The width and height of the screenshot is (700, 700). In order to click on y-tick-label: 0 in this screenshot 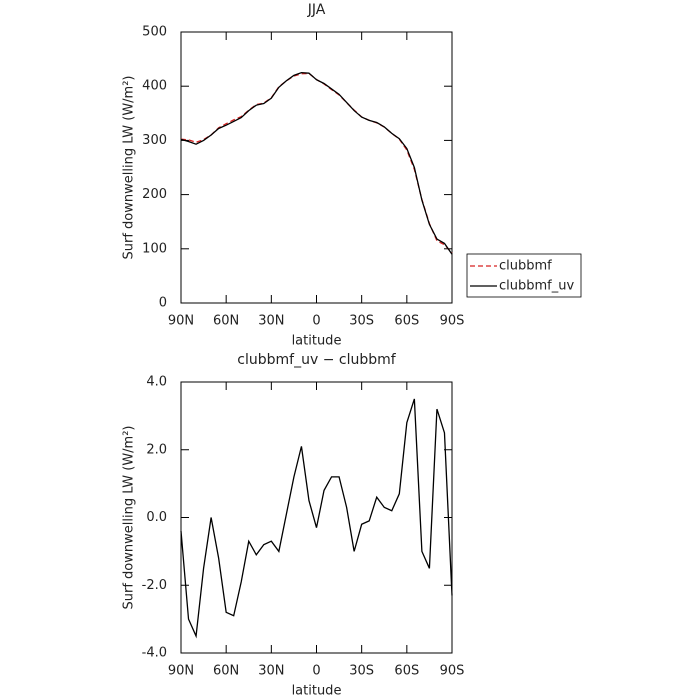, I will do `click(163, 303)`.